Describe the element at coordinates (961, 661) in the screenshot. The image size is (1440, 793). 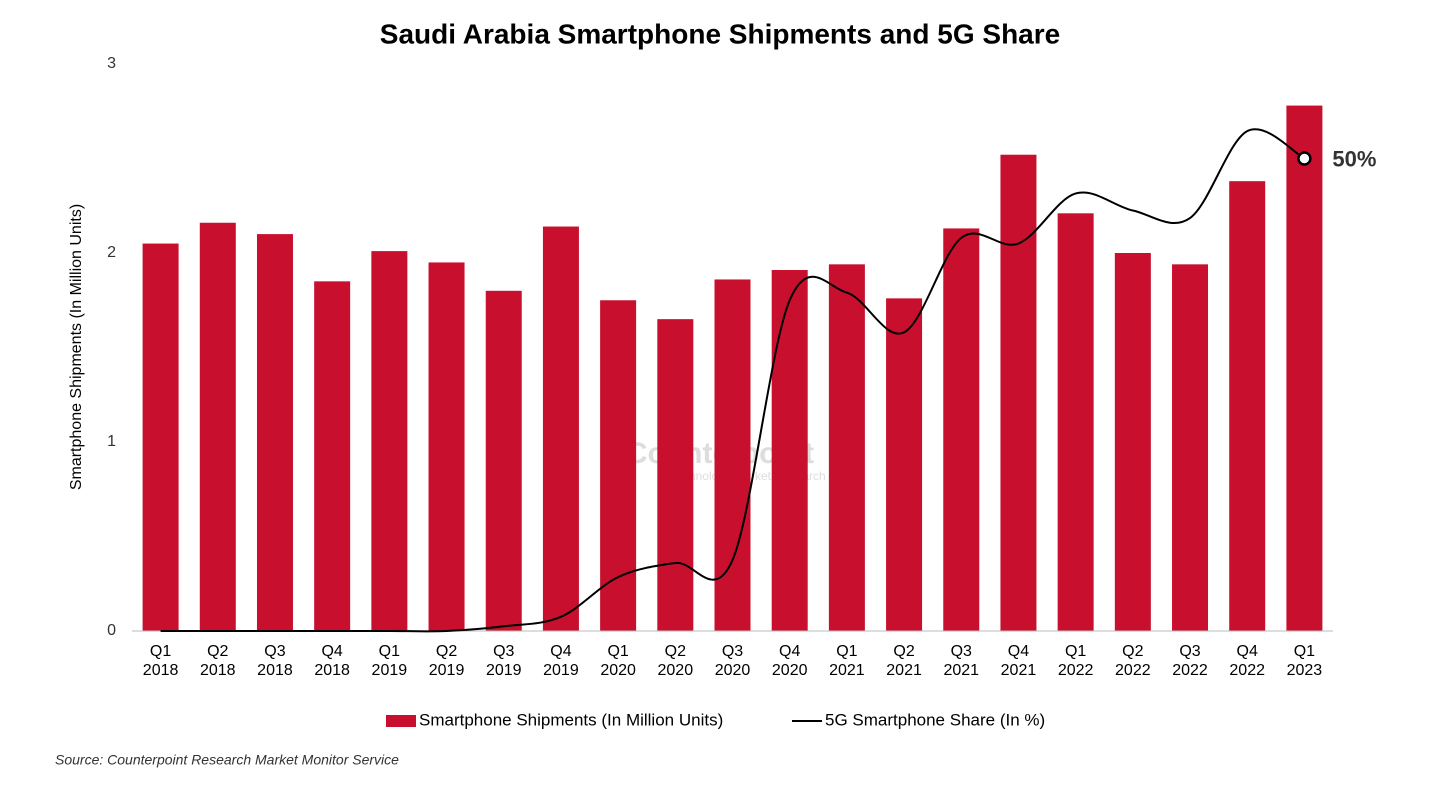
I see `x-tick-label: Q3 2021` at that location.